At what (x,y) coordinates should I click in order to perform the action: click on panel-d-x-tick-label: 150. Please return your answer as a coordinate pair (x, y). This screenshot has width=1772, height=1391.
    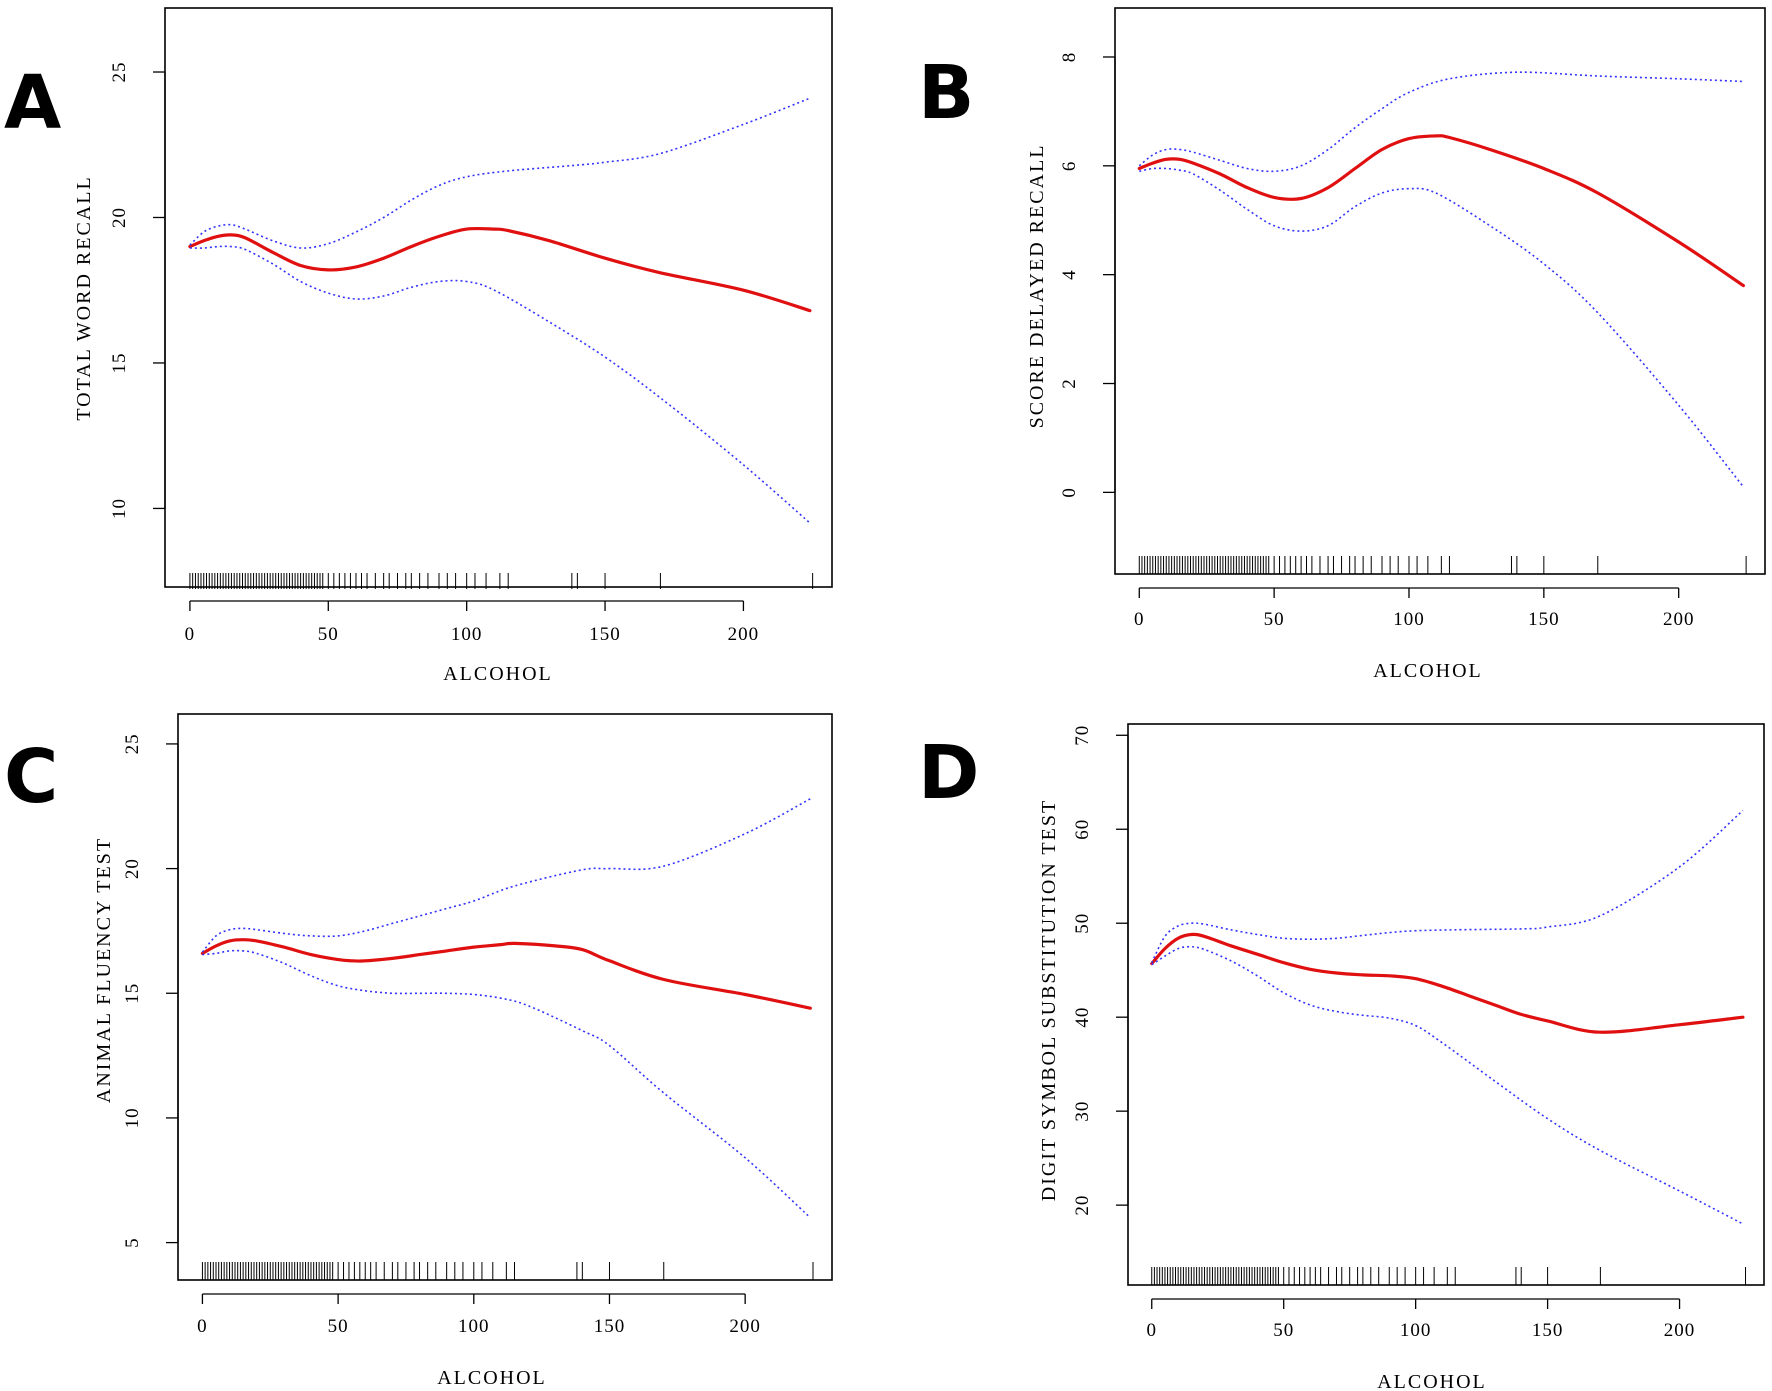
    Looking at the image, I should click on (1548, 1330).